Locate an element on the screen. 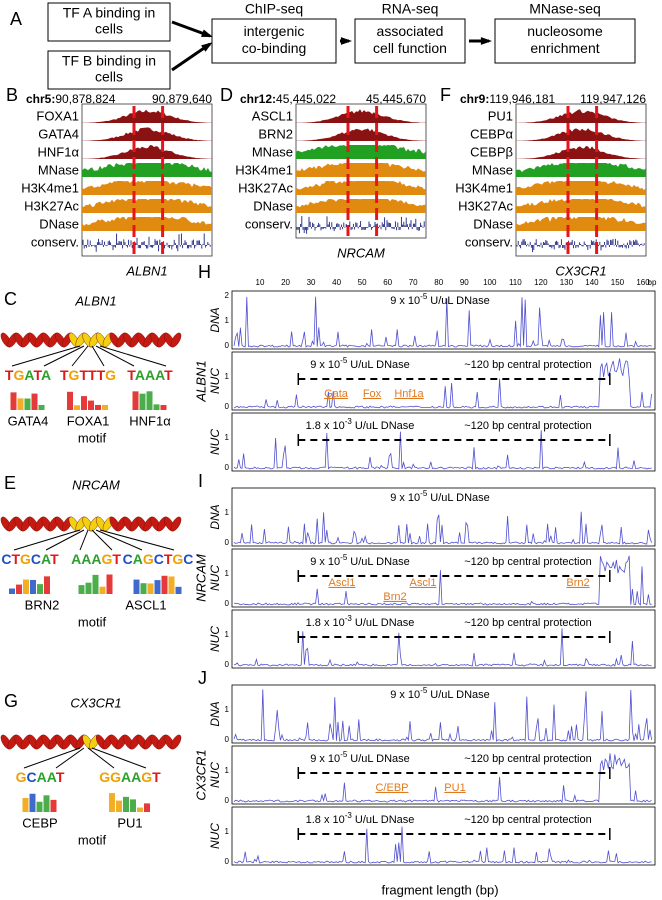 The image size is (662, 900). gene-name: CX3CR1 is located at coordinates (580, 270).